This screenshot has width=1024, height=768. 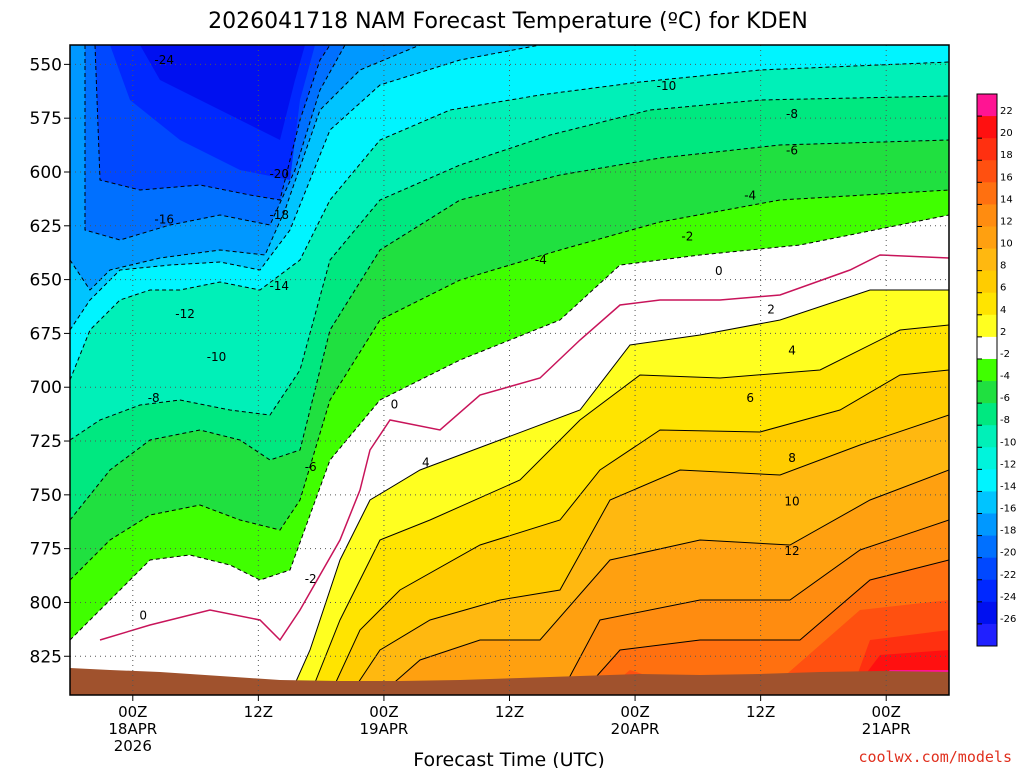 I want to click on y-axis: 550 575 600 625 650 675 700 725 750 775 800 825, so click(x=50, y=361).